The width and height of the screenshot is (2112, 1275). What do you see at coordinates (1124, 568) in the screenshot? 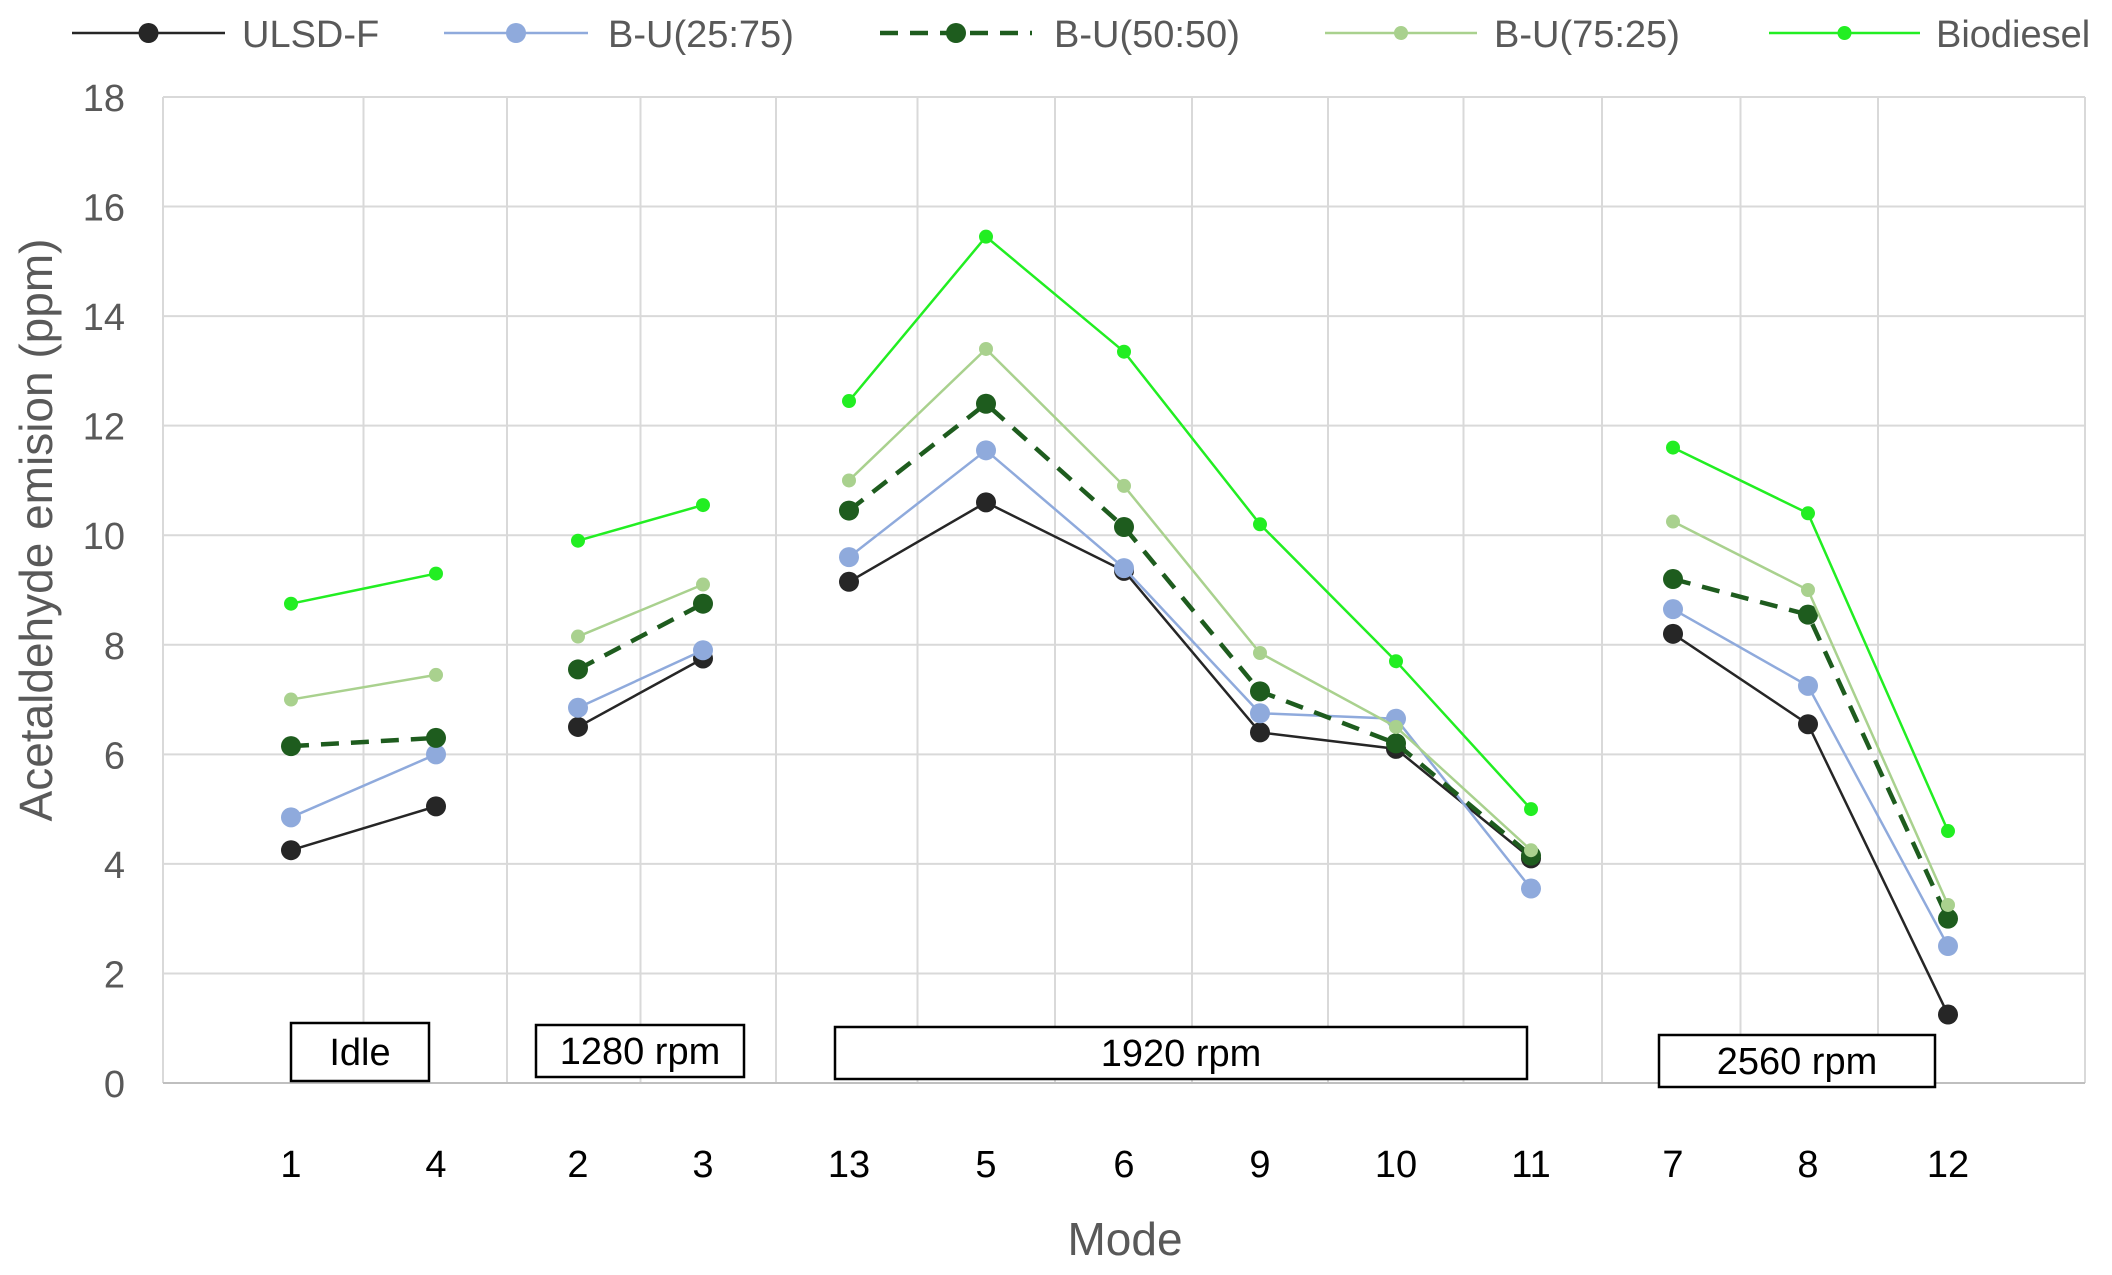
I see `point-B-U(25:75)-mode-6` at bounding box center [1124, 568].